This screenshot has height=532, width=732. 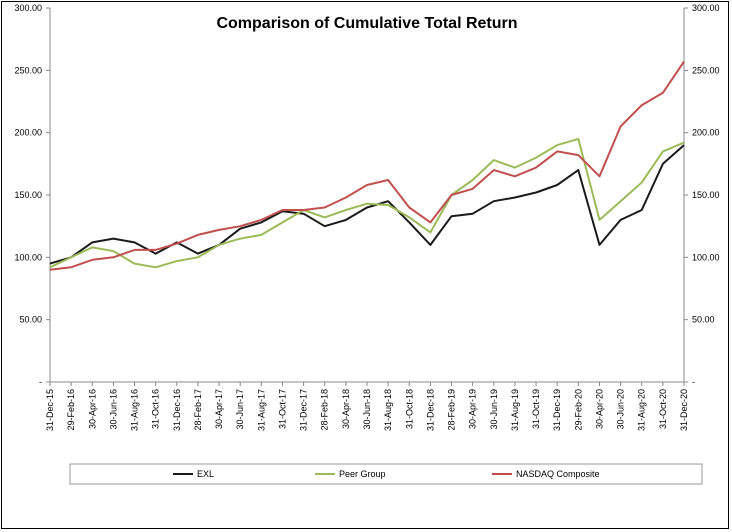 I want to click on x-tick-label: 31-Oct-19, so click(x=536, y=409).